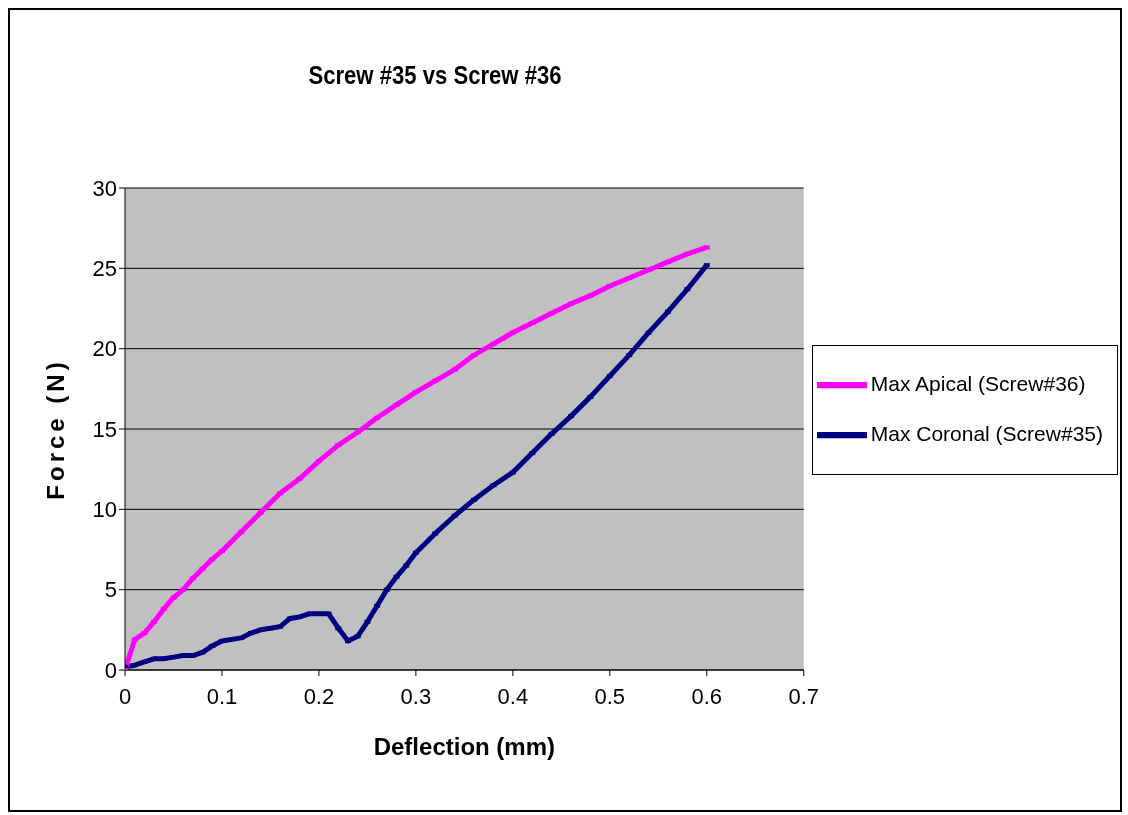  What do you see at coordinates (104, 429) in the screenshot?
I see `y-tick-label: 15` at bounding box center [104, 429].